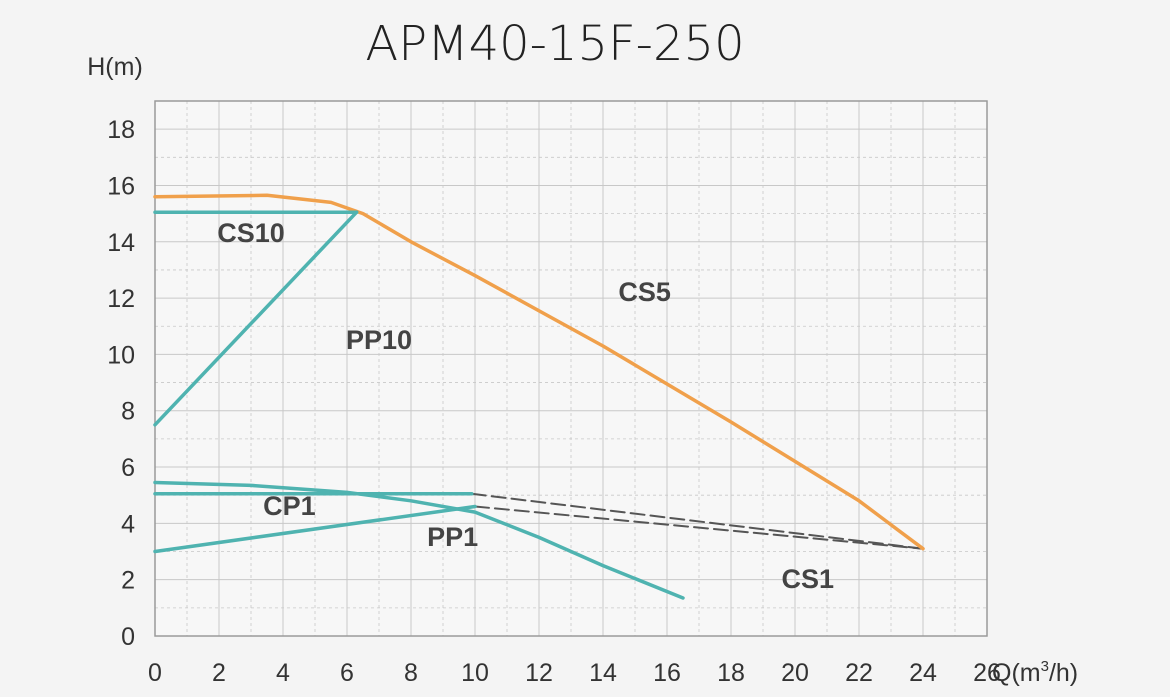 The width and height of the screenshot is (1170, 697). Describe the element at coordinates (731, 673) in the screenshot. I see `x-tick-label: 18` at that location.